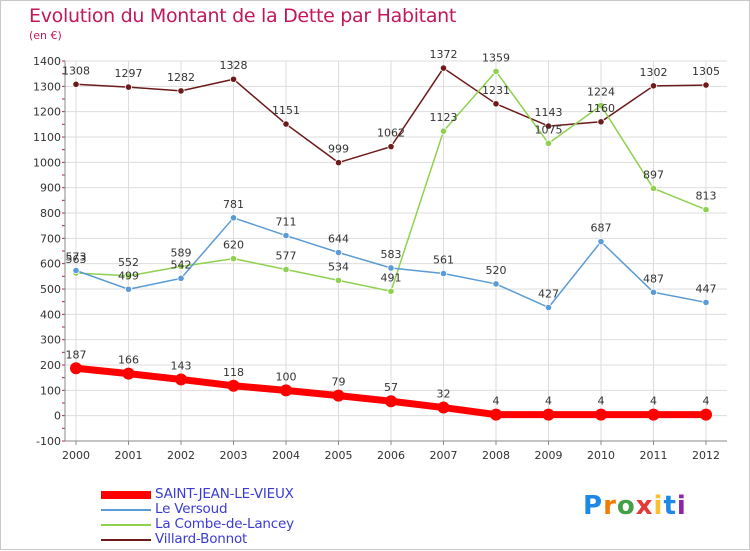  What do you see at coordinates (201, 539) in the screenshot?
I see `legend-label: Villard-Bonnot` at bounding box center [201, 539].